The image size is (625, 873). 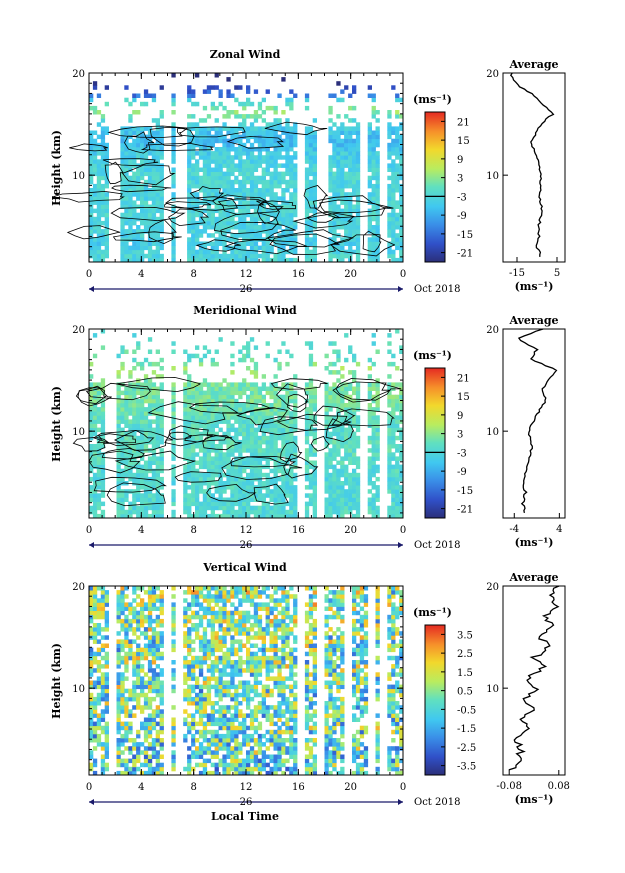 I want to click on x-tick-label: 4, so click(x=141, y=274).